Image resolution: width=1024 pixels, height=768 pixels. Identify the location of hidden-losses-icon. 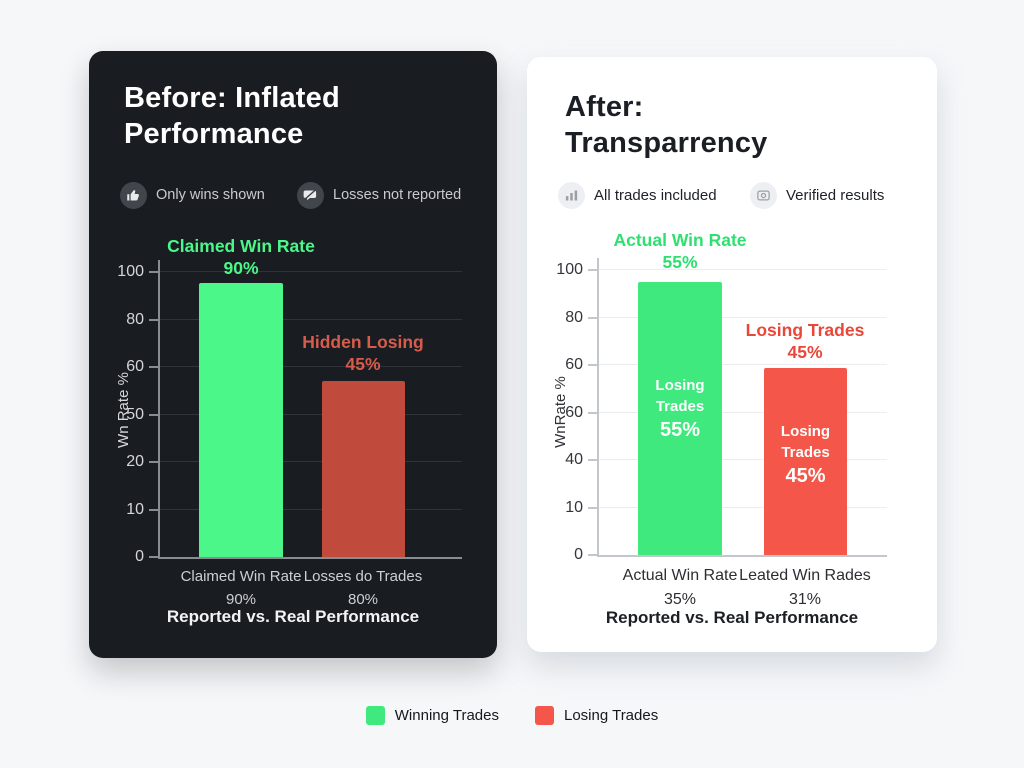
(310, 195).